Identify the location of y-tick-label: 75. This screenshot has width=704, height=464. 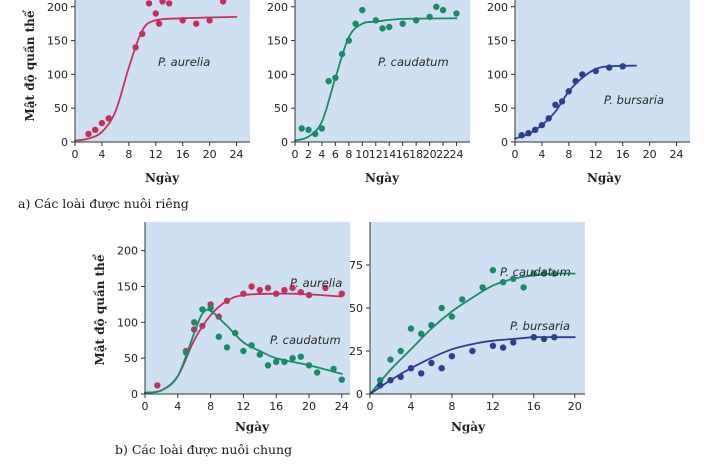
(356, 265).